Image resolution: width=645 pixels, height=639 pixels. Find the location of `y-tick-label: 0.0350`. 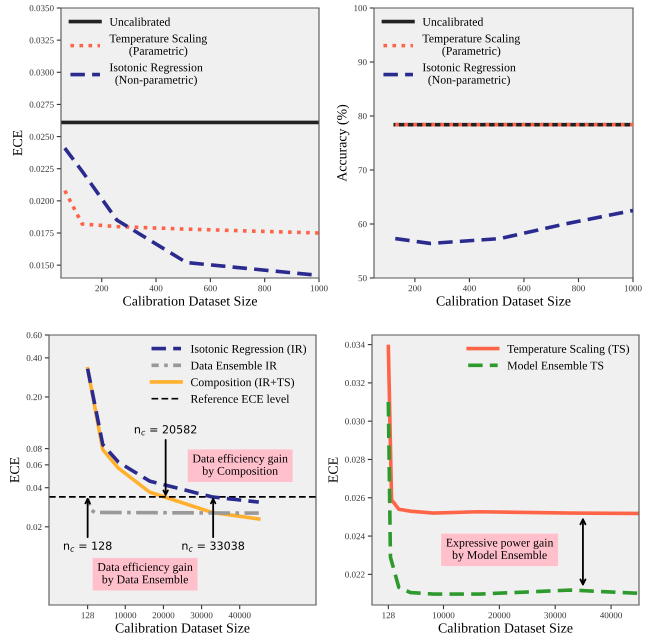

y-tick-label: 0.0350 is located at coordinates (42, 8).